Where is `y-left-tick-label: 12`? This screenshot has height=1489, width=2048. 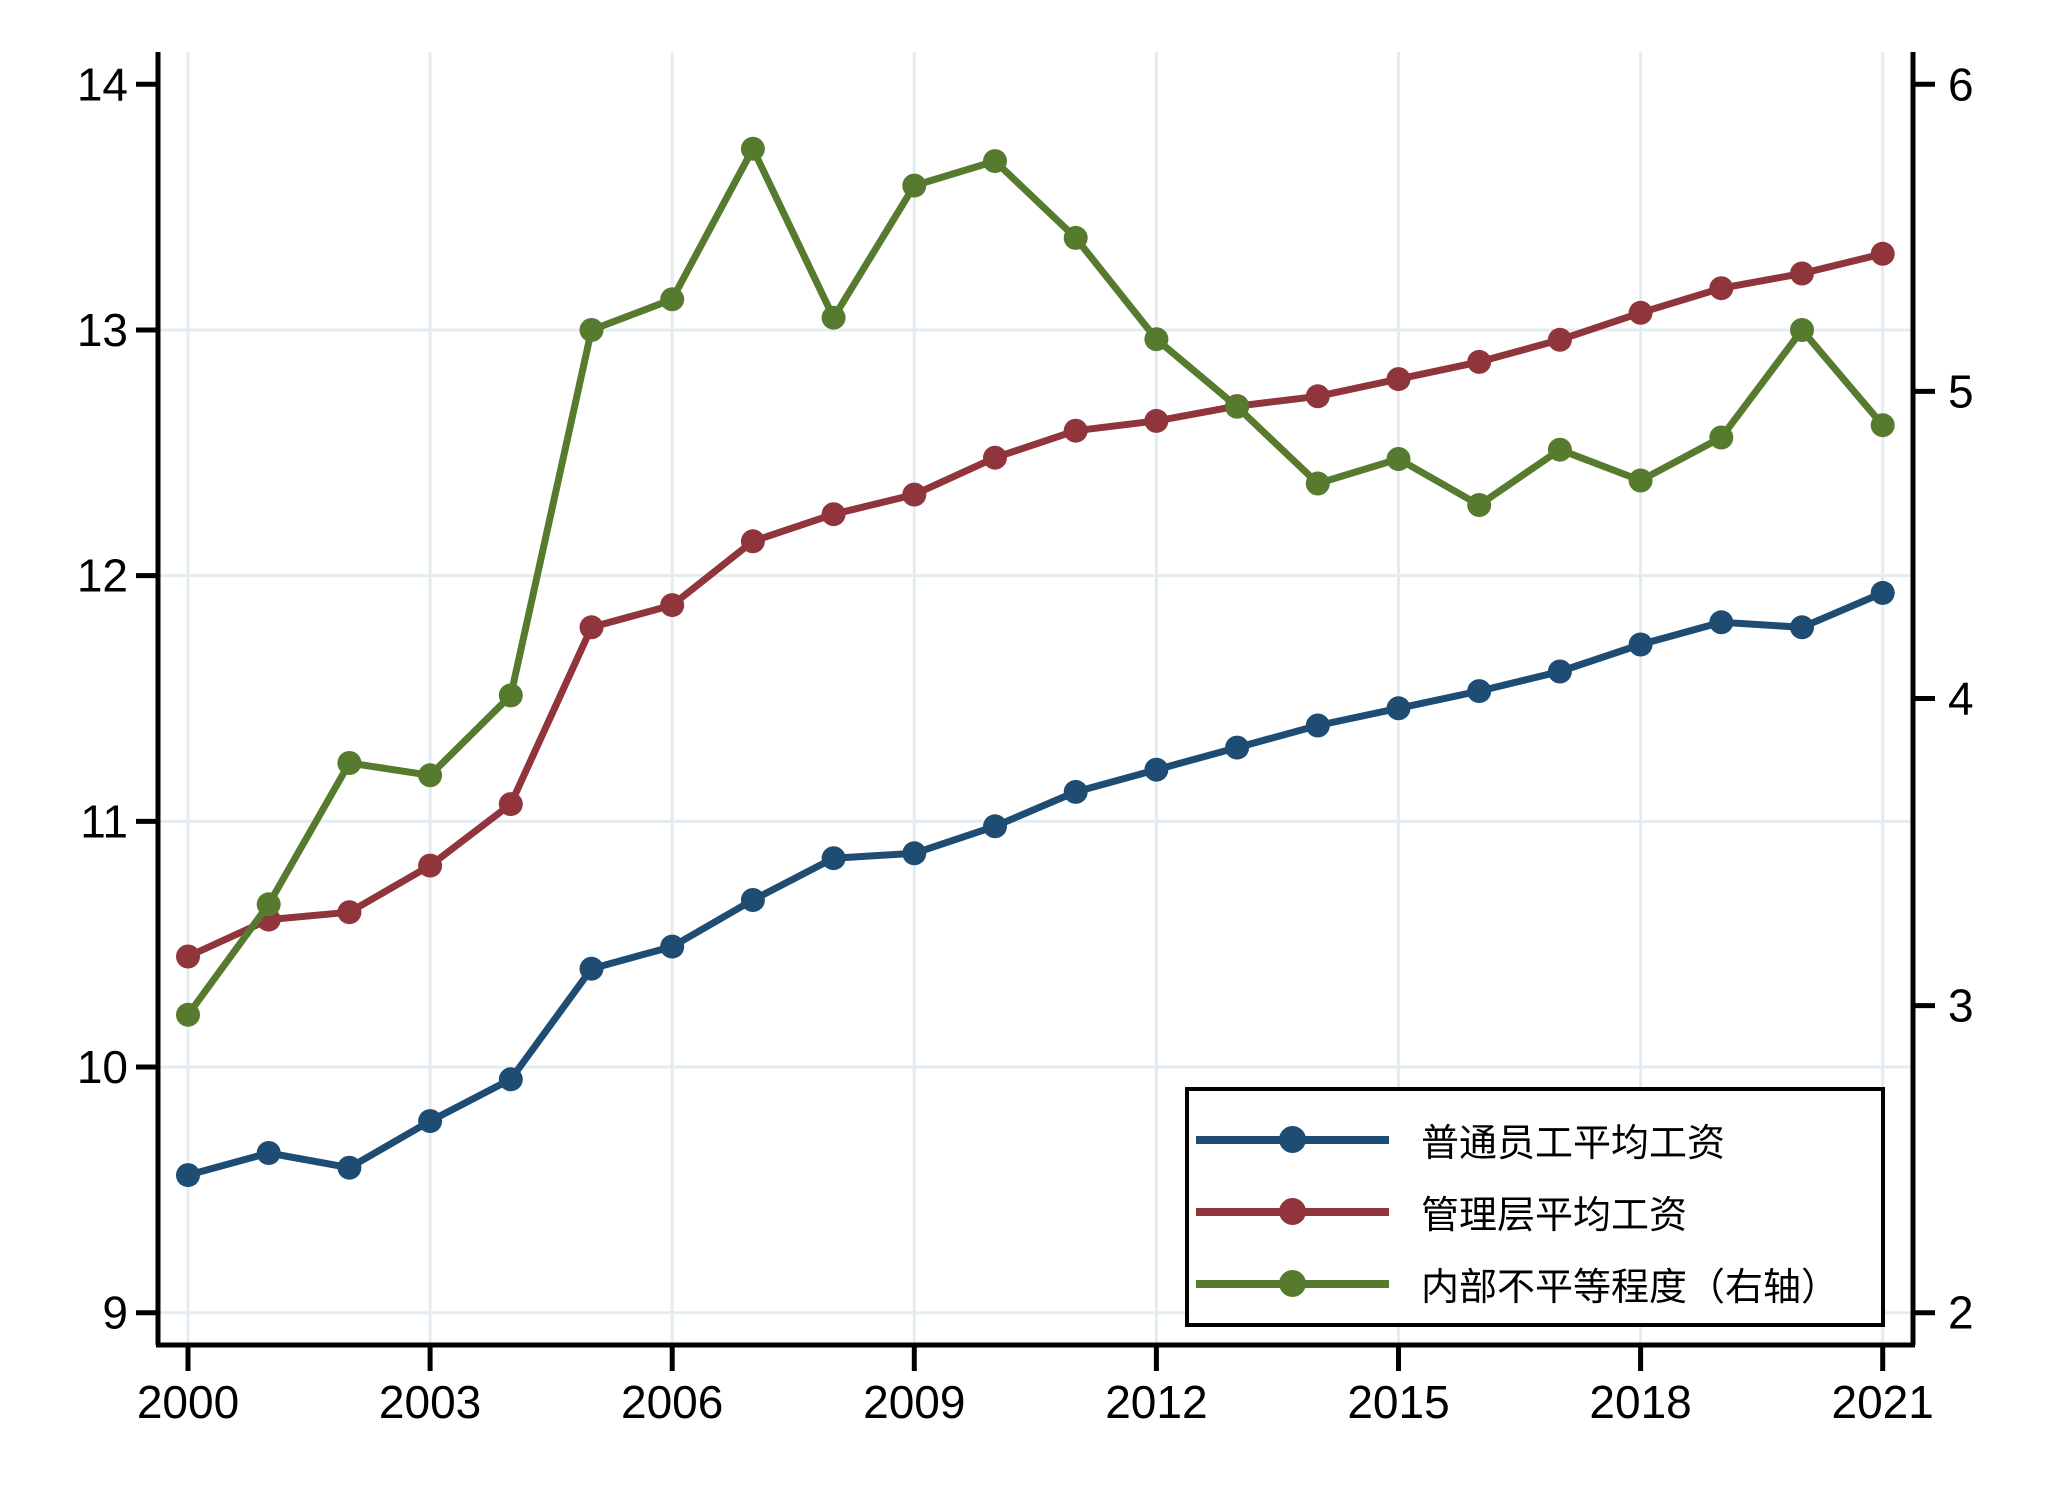
y-left-tick-label: 12 is located at coordinates (102, 576).